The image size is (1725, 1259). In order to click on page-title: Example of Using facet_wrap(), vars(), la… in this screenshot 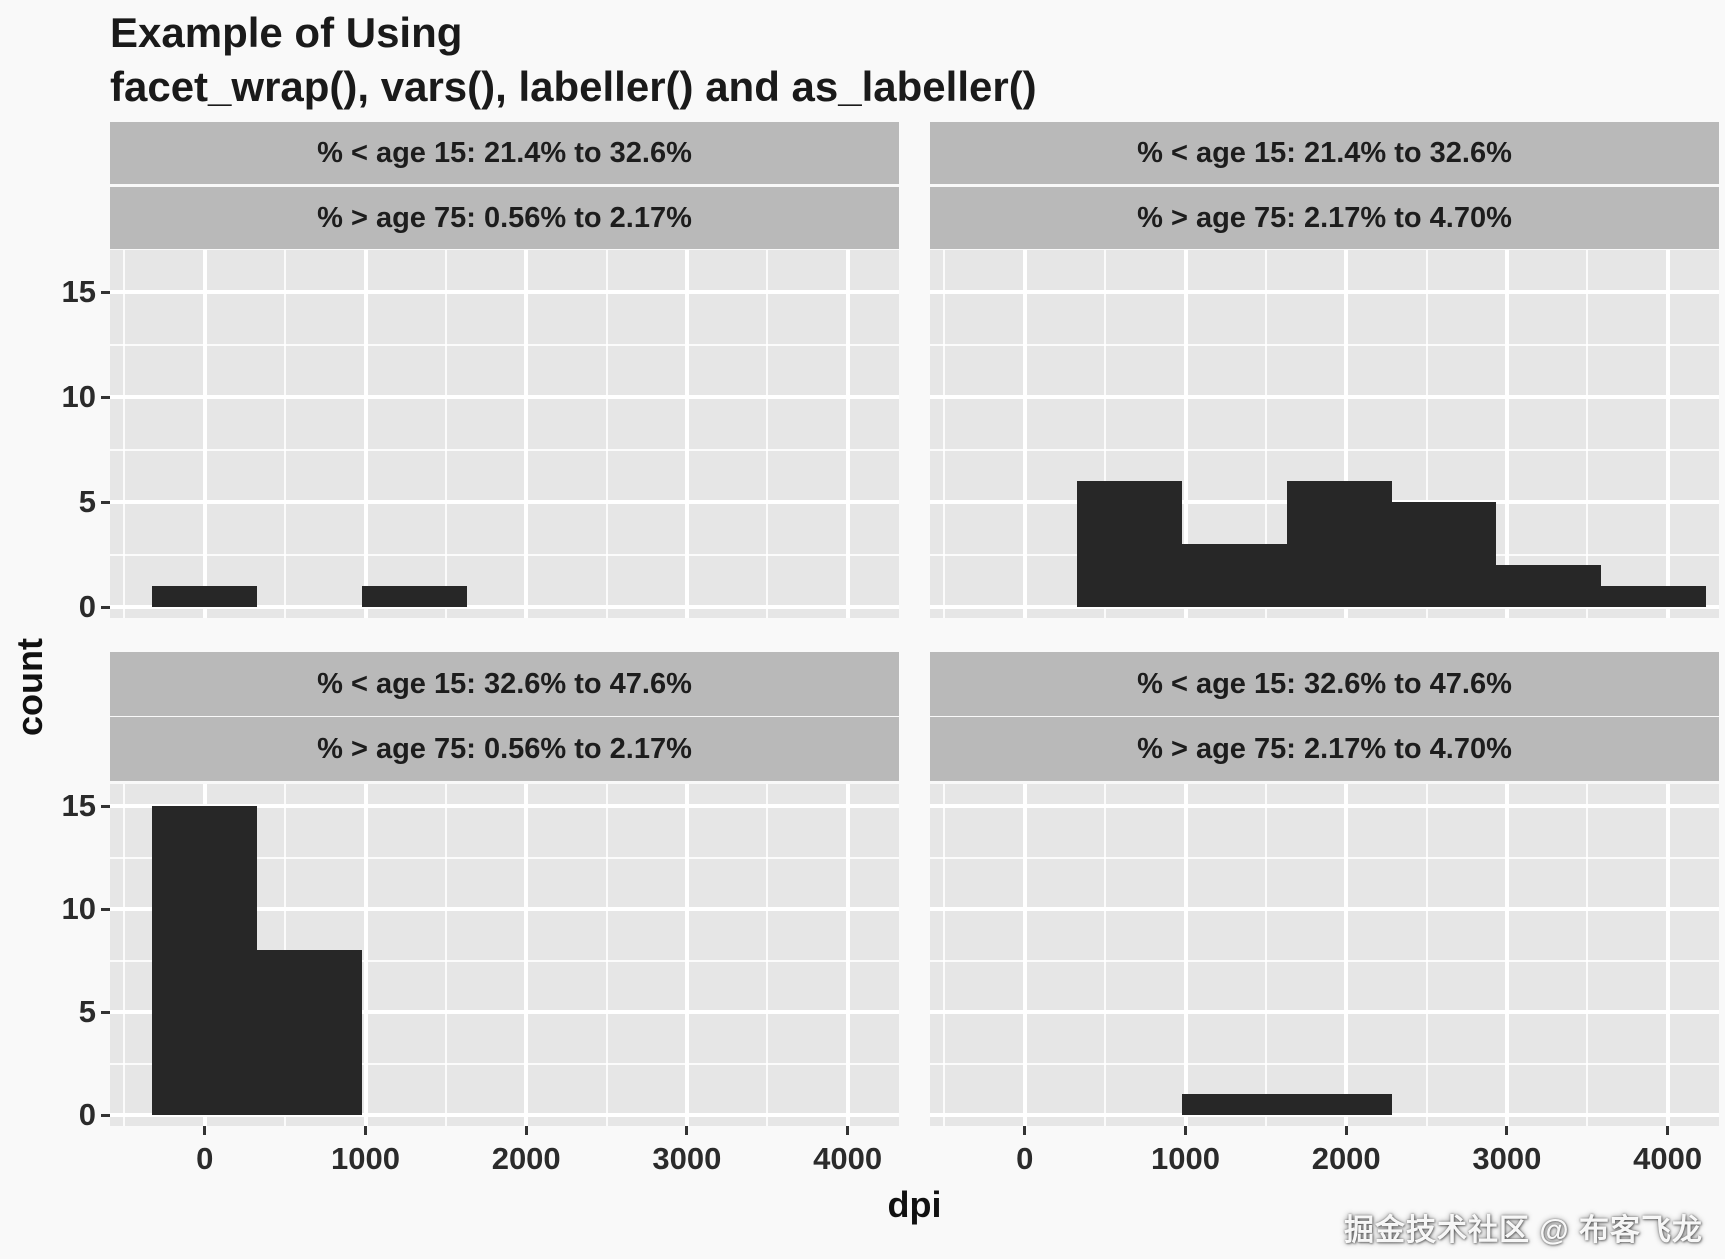, I will do `click(573, 60)`.